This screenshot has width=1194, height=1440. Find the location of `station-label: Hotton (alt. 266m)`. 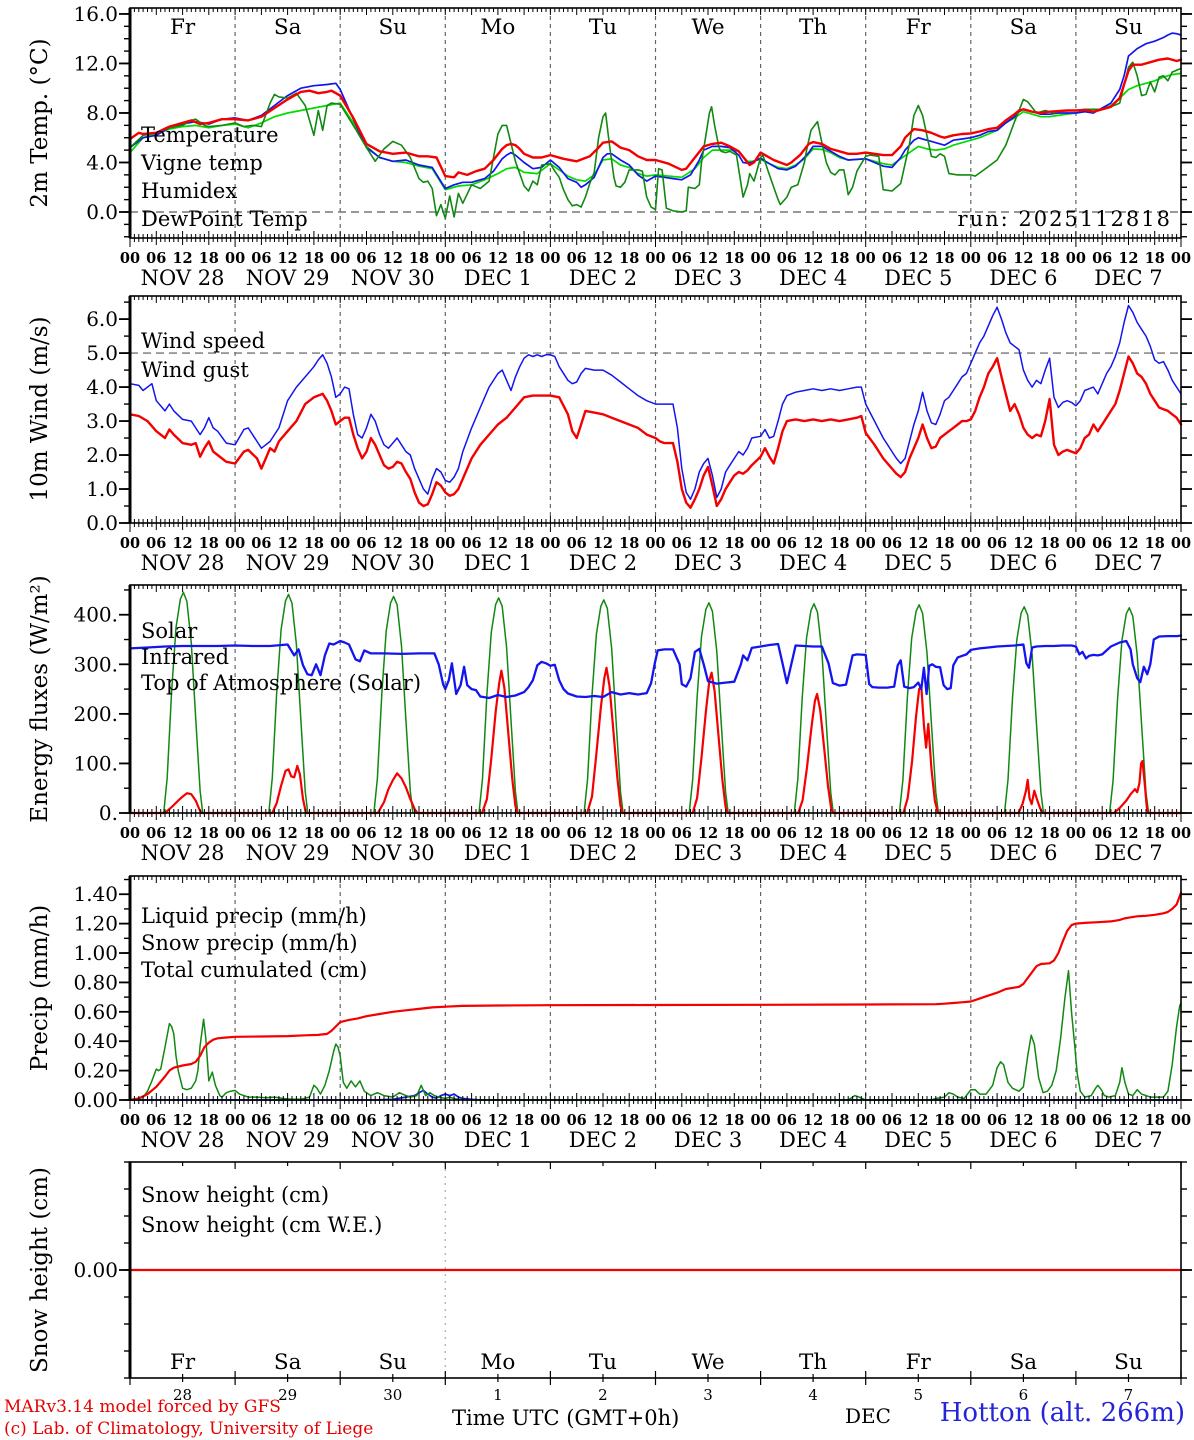

station-label: Hotton (alt. 266m) is located at coordinates (1062, 1413).